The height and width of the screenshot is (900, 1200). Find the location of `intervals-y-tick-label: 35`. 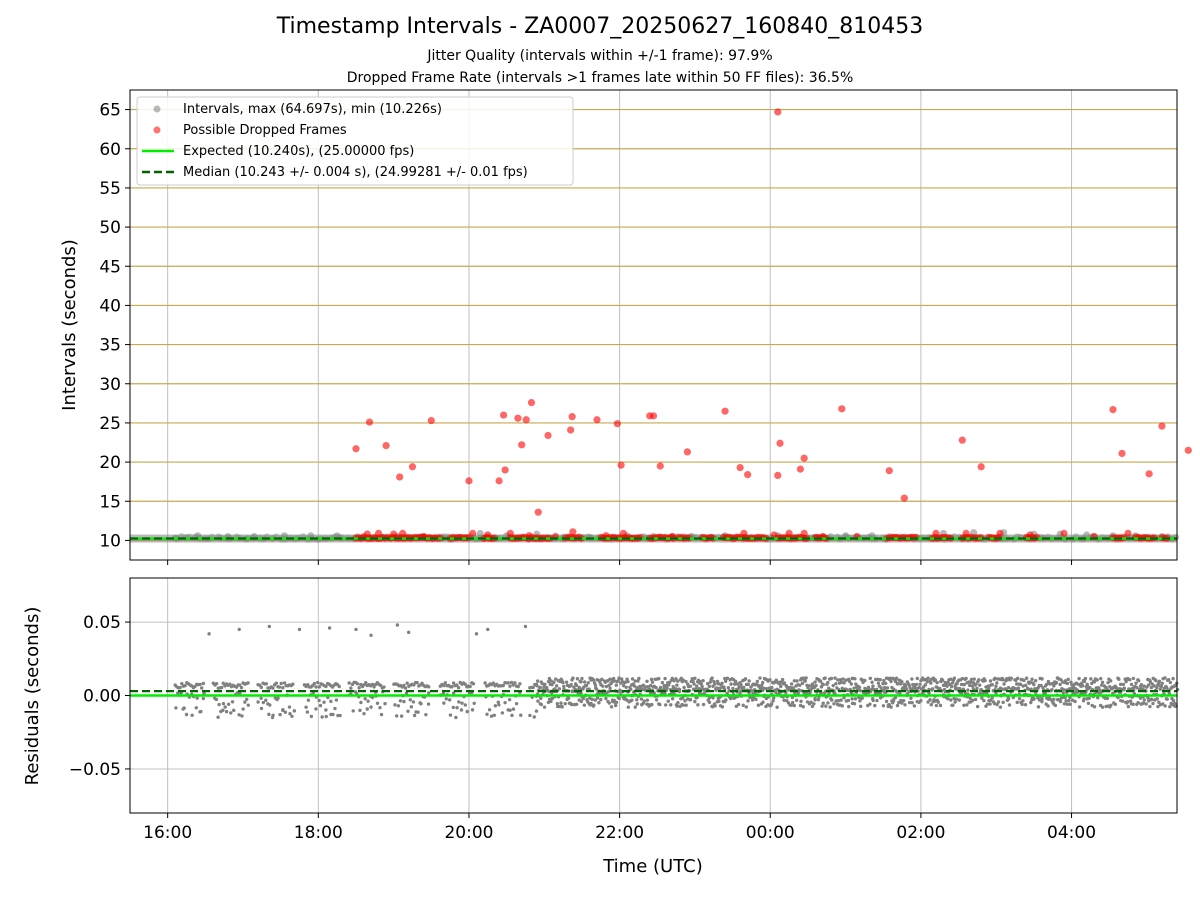

intervals-y-tick-label: 35 is located at coordinates (110, 346).